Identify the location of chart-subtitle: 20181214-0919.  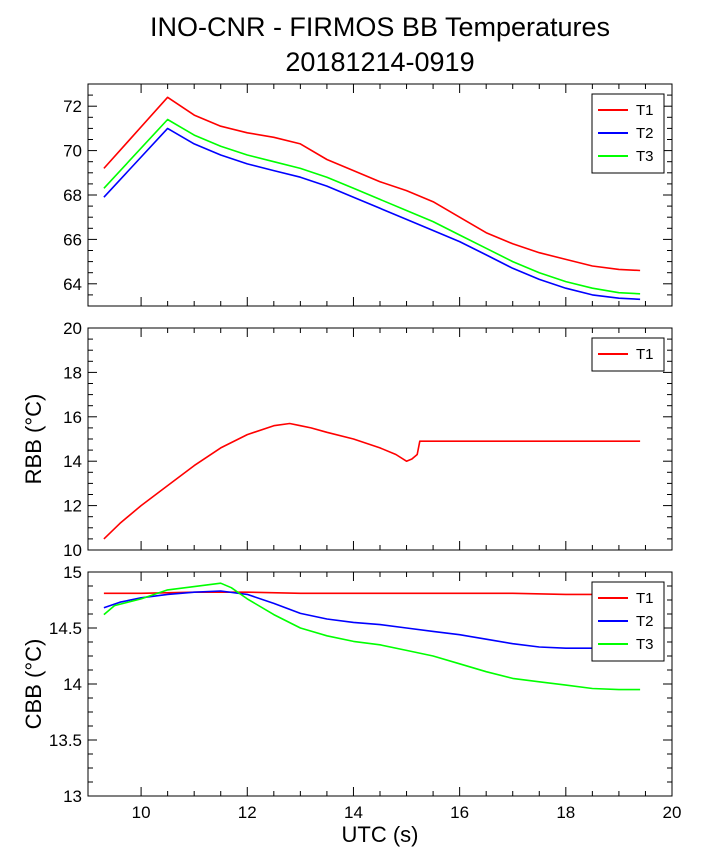
(379, 62).